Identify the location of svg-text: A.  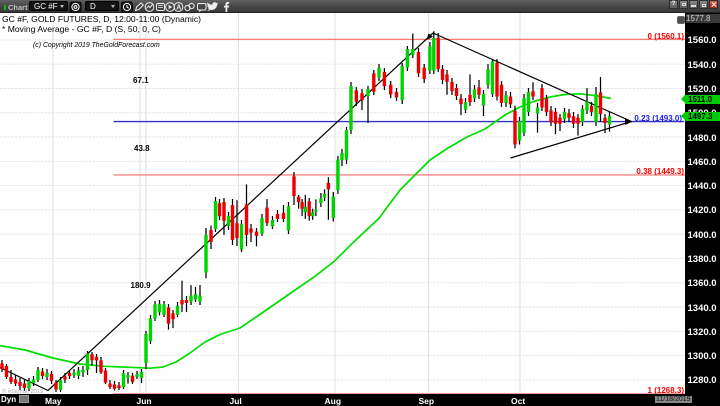
(178, 8).